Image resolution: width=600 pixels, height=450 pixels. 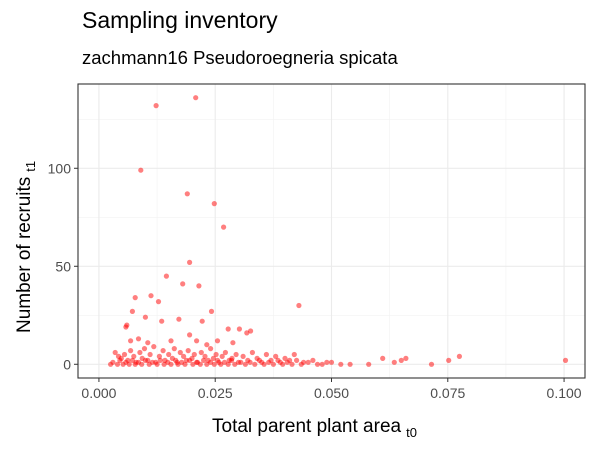 What do you see at coordinates (60, 168) in the screenshot?
I see `y-tick-label: 100` at bounding box center [60, 168].